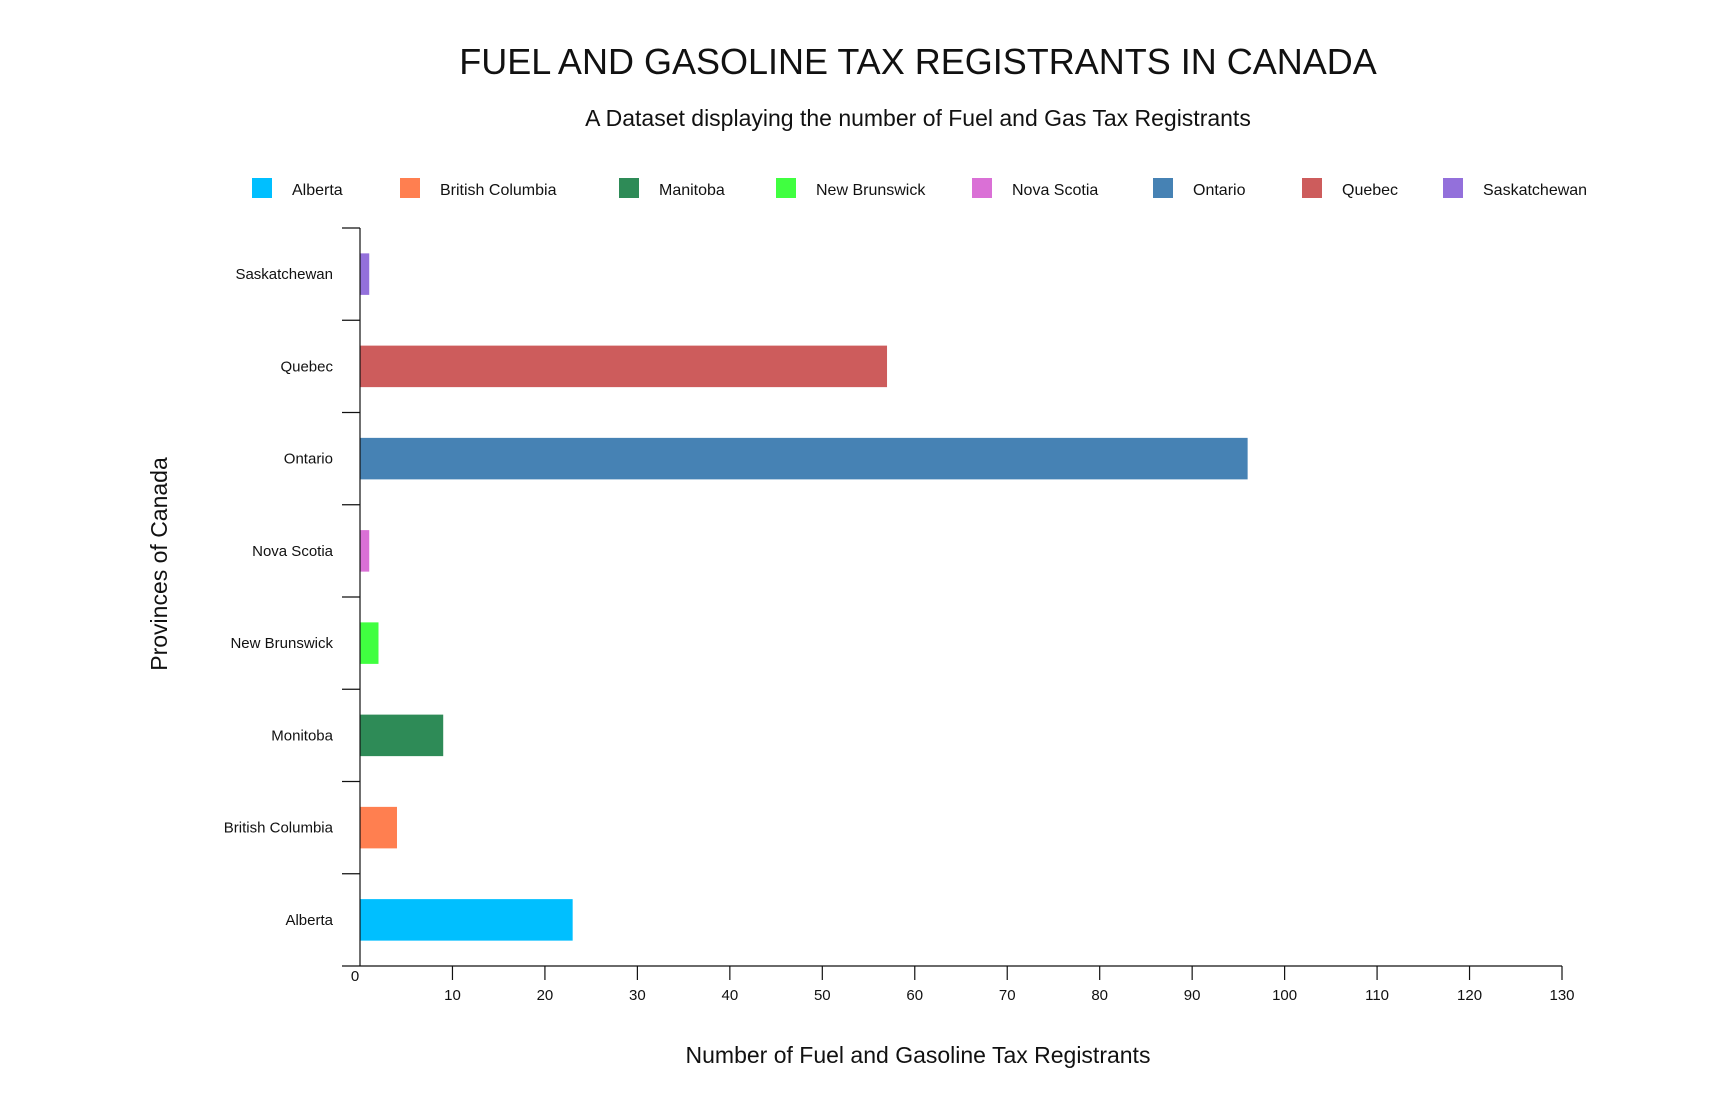 This screenshot has height=1117, width=1728. I want to click on bar-monitoba, so click(402, 735).